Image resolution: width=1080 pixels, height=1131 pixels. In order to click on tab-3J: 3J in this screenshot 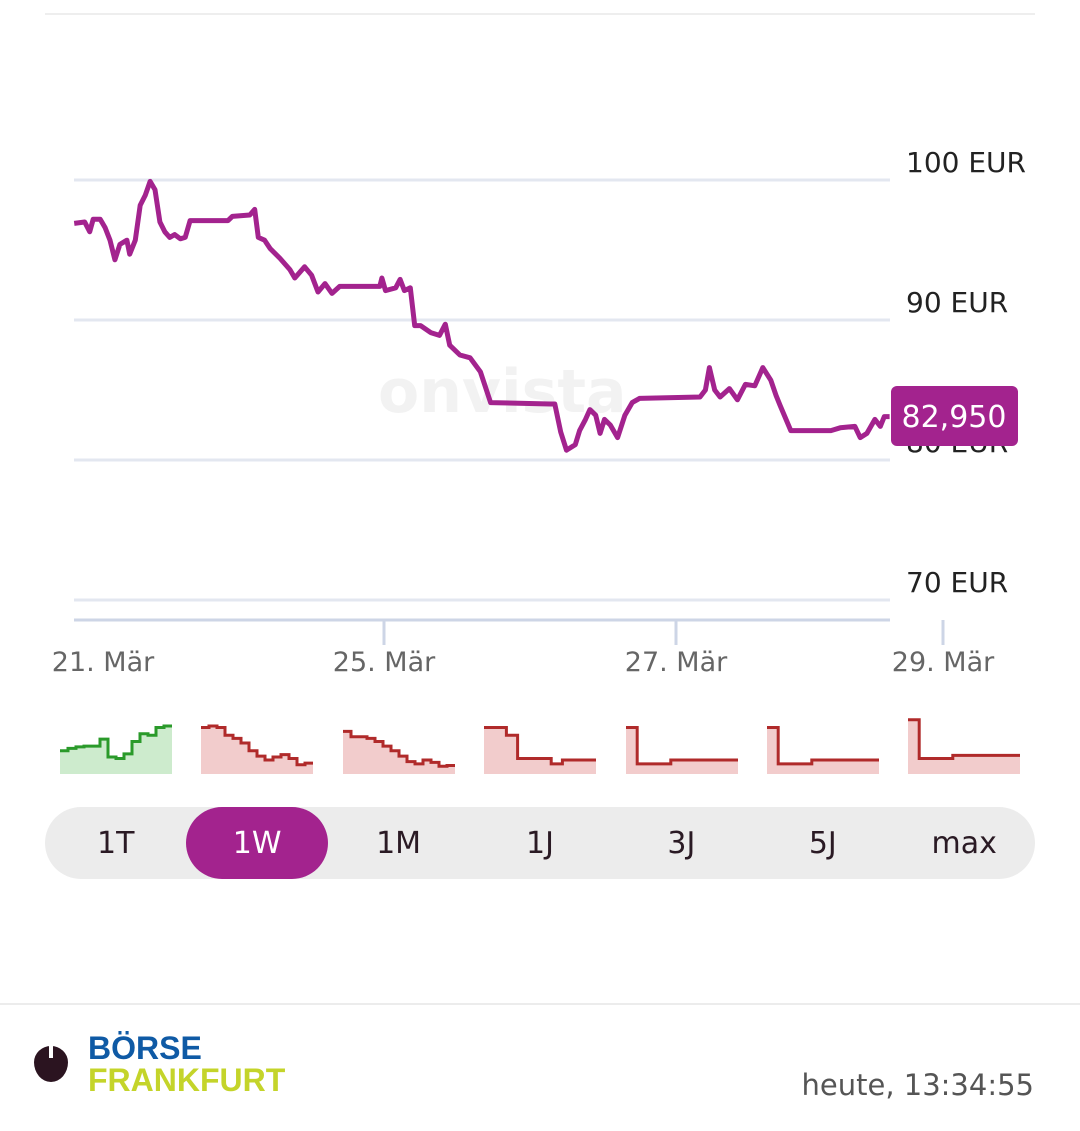, I will do `click(681, 843)`.